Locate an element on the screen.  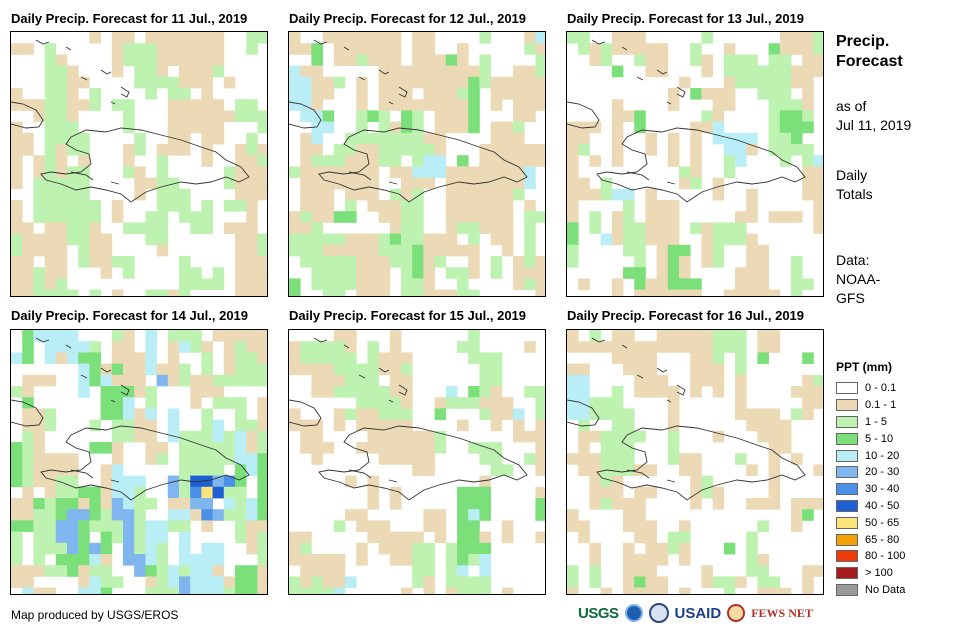
legend-item: No Data is located at coordinates (870, 590).